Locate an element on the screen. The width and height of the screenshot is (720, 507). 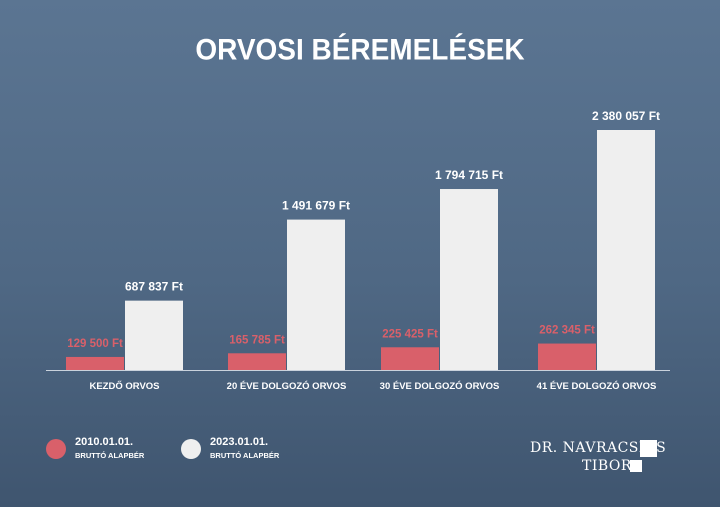
category-label-0: KEZDŐ ORVOS is located at coordinates (124, 386).